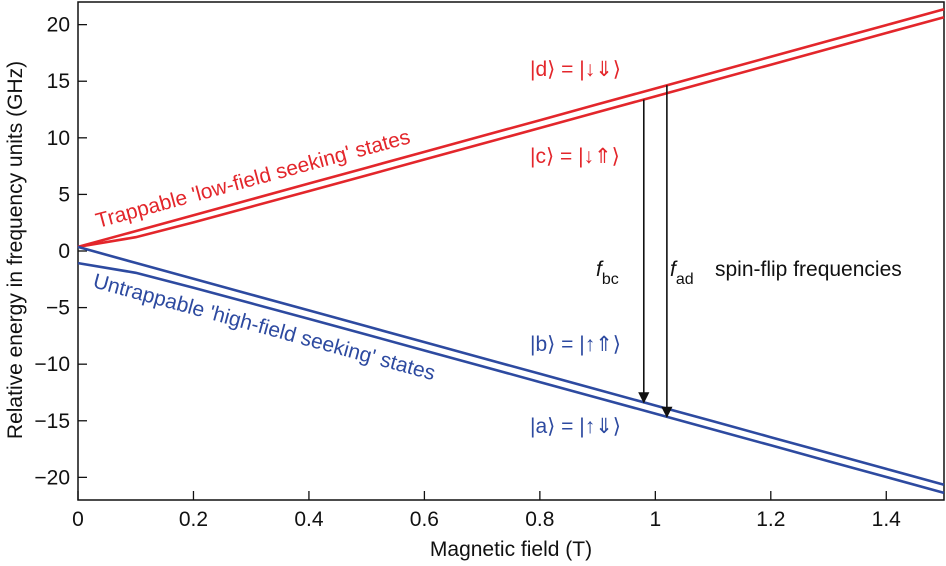 The image size is (946, 566). I want to click on x-tick-label: 0.8, so click(539, 519).